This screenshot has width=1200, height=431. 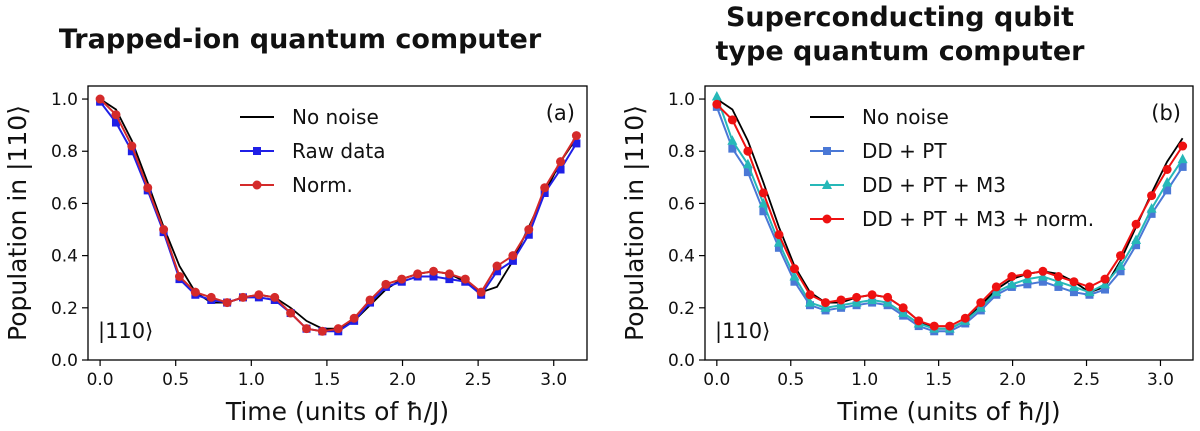 I want to click on panel-label: (b), so click(x=1166, y=113).